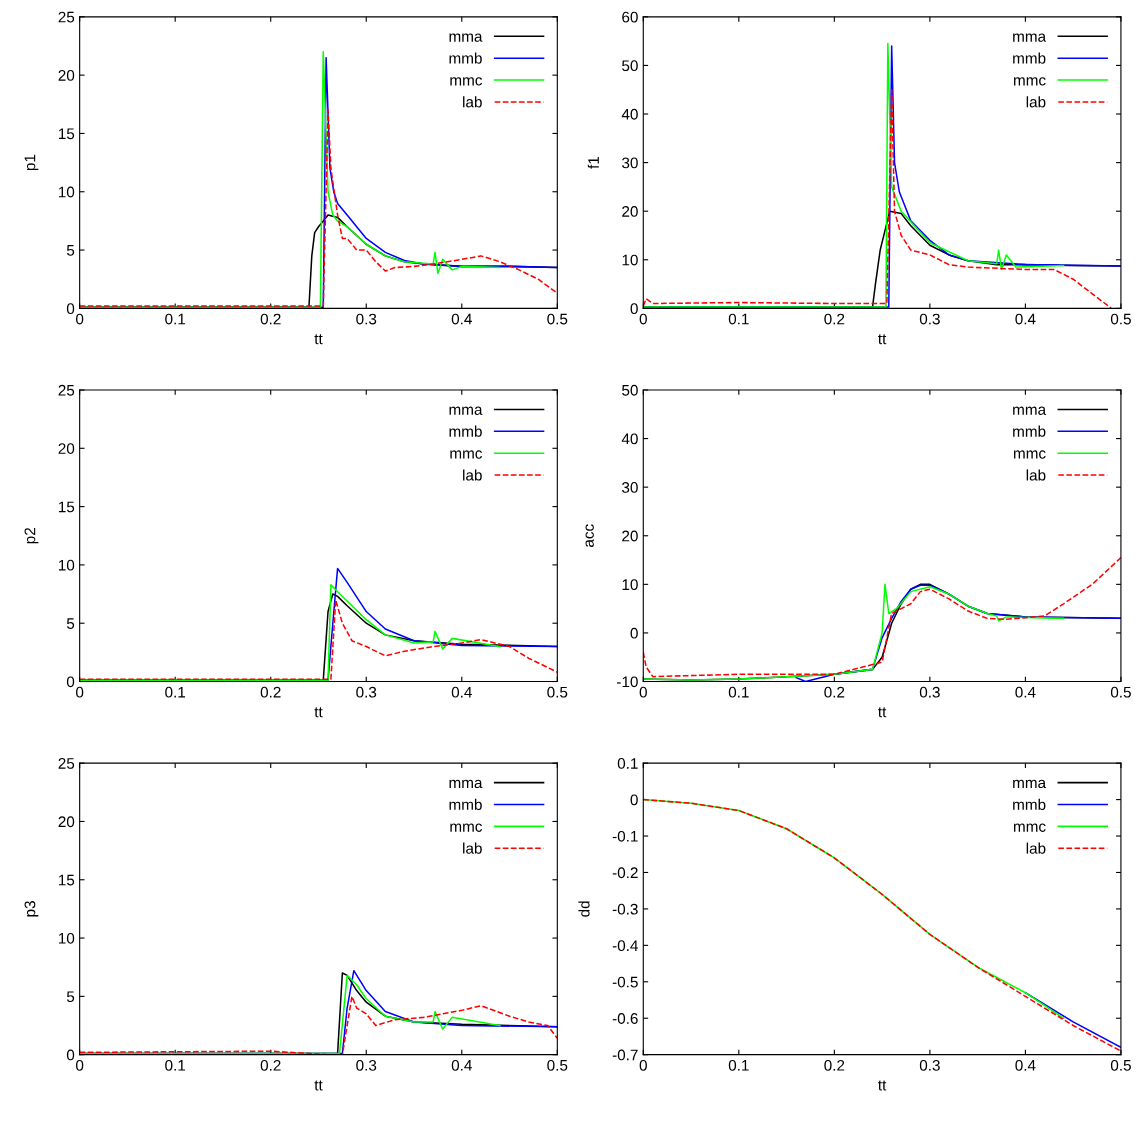 The width and height of the screenshot is (1138, 1122). Describe the element at coordinates (31, 536) in the screenshot. I see `y-axis-title: p2` at that location.